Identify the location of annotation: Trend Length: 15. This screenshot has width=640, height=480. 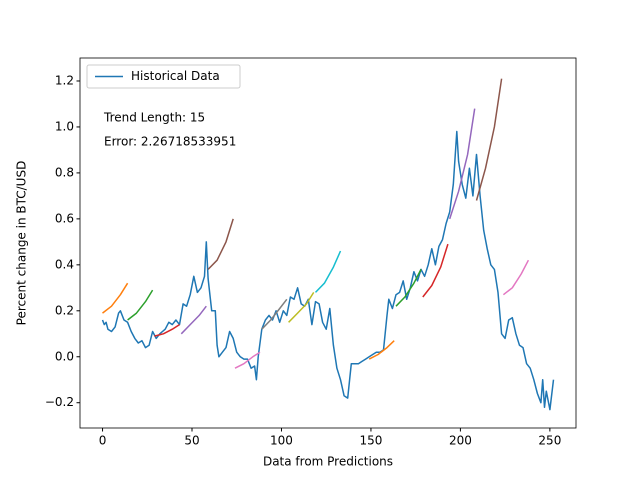
(154, 118).